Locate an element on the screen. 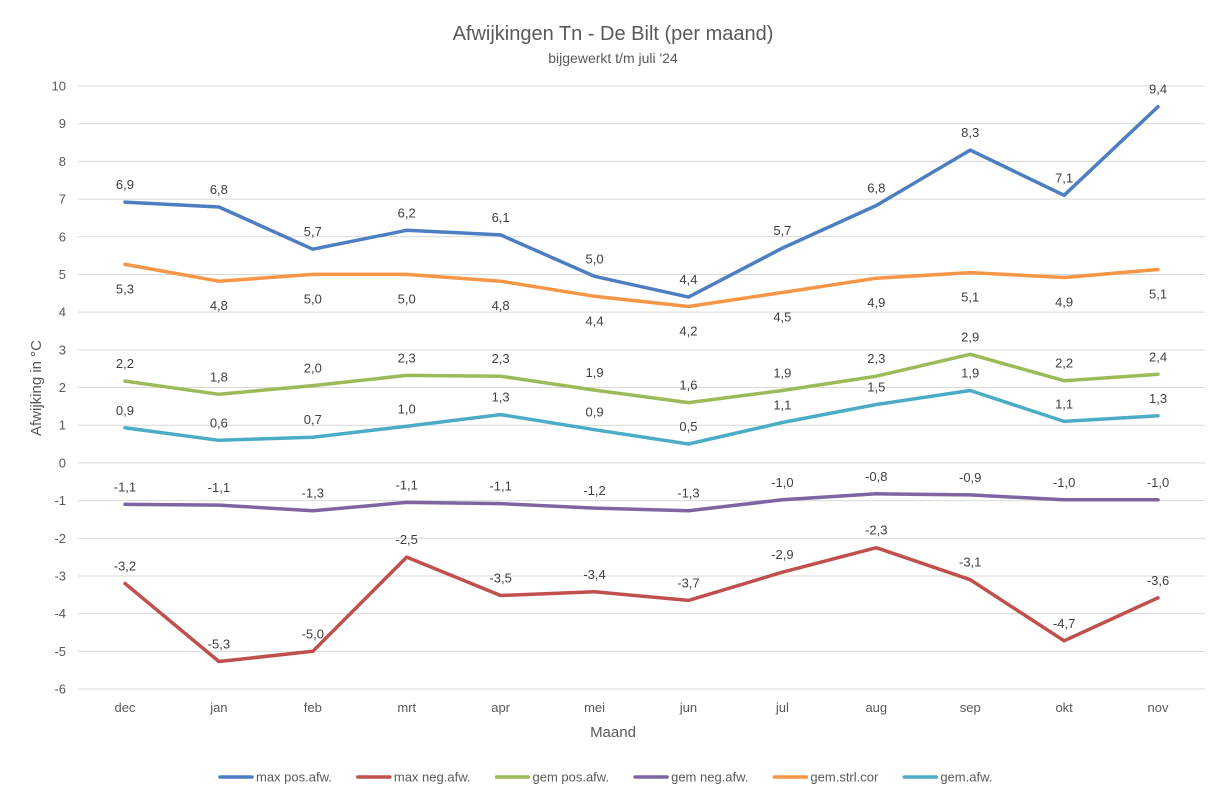  data-label: 6,2 is located at coordinates (407, 212).